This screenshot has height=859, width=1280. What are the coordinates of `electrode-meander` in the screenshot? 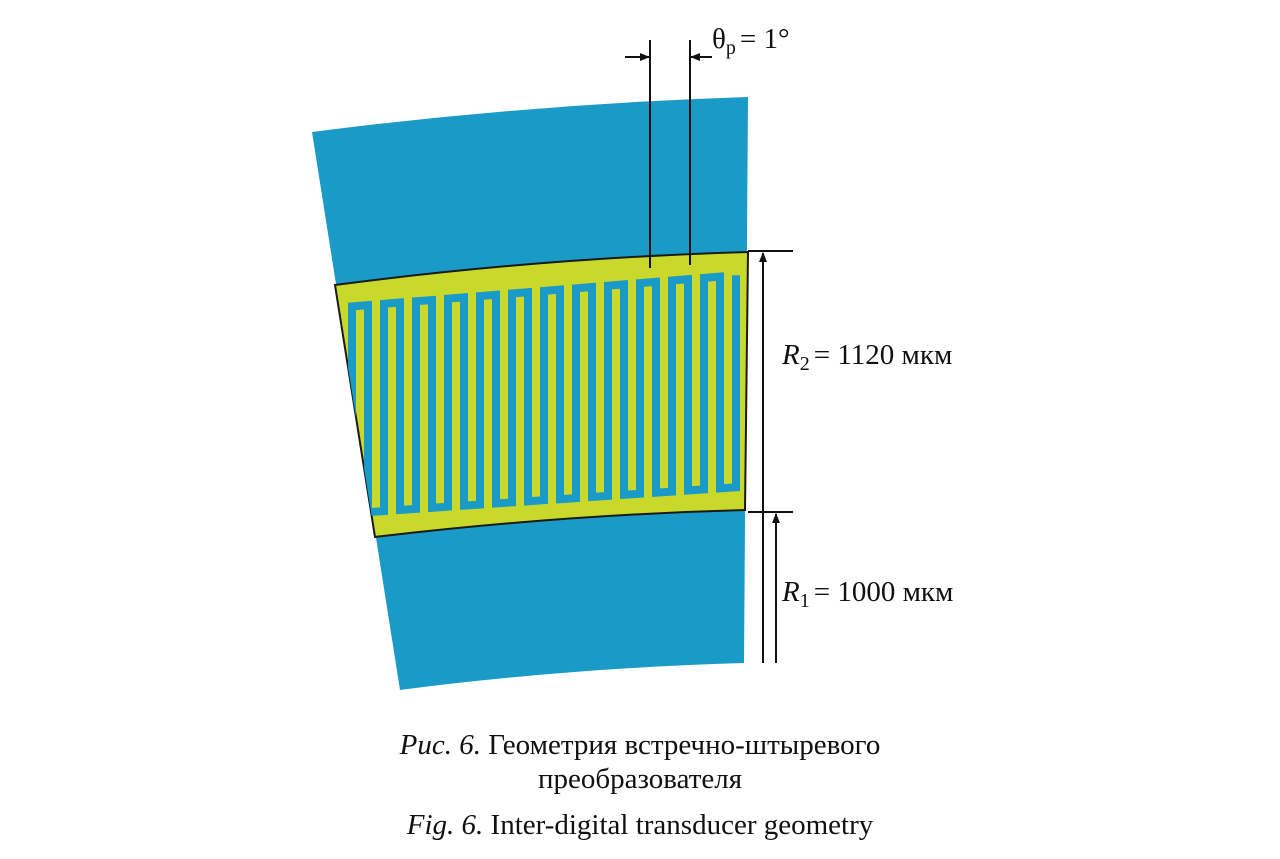 It's located at (544, 404).